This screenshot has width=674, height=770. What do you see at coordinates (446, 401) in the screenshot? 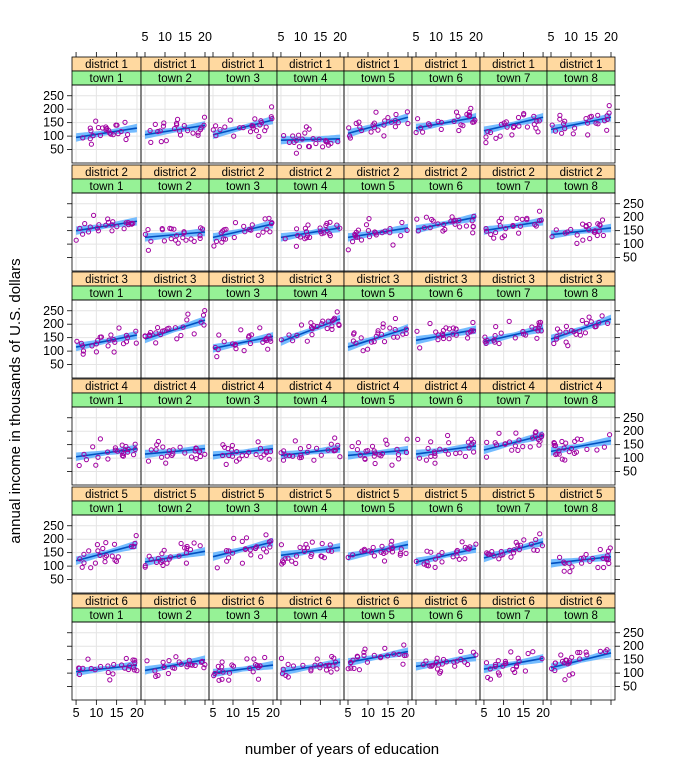
I see `strip-town-label: town 6` at bounding box center [446, 401].